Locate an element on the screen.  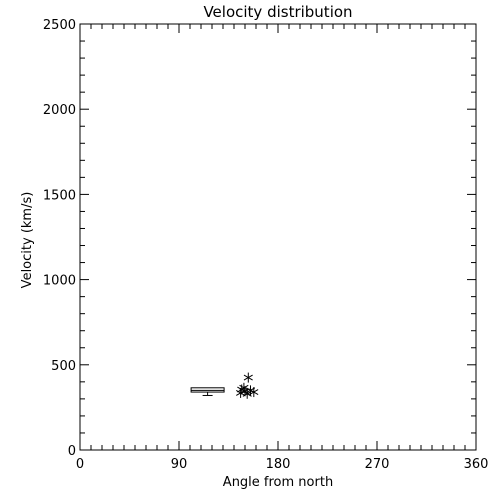
y-tick-label: 0 is located at coordinates (72, 451).